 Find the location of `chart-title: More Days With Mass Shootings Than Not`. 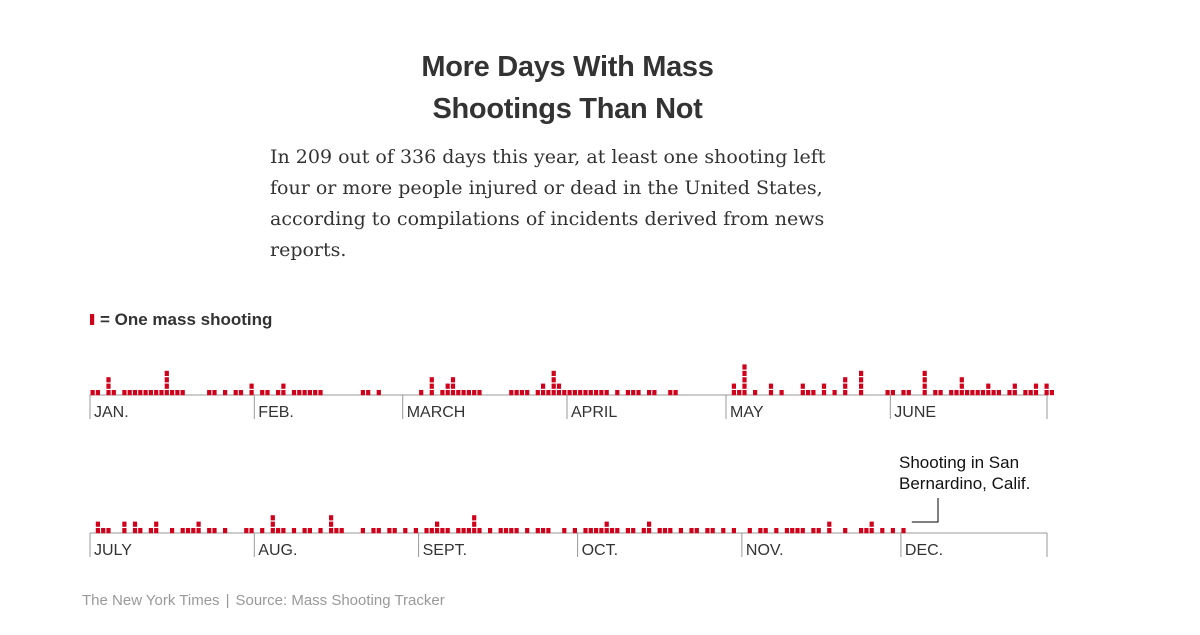

chart-title: More Days With Mass Shootings Than Not is located at coordinates (567, 88).